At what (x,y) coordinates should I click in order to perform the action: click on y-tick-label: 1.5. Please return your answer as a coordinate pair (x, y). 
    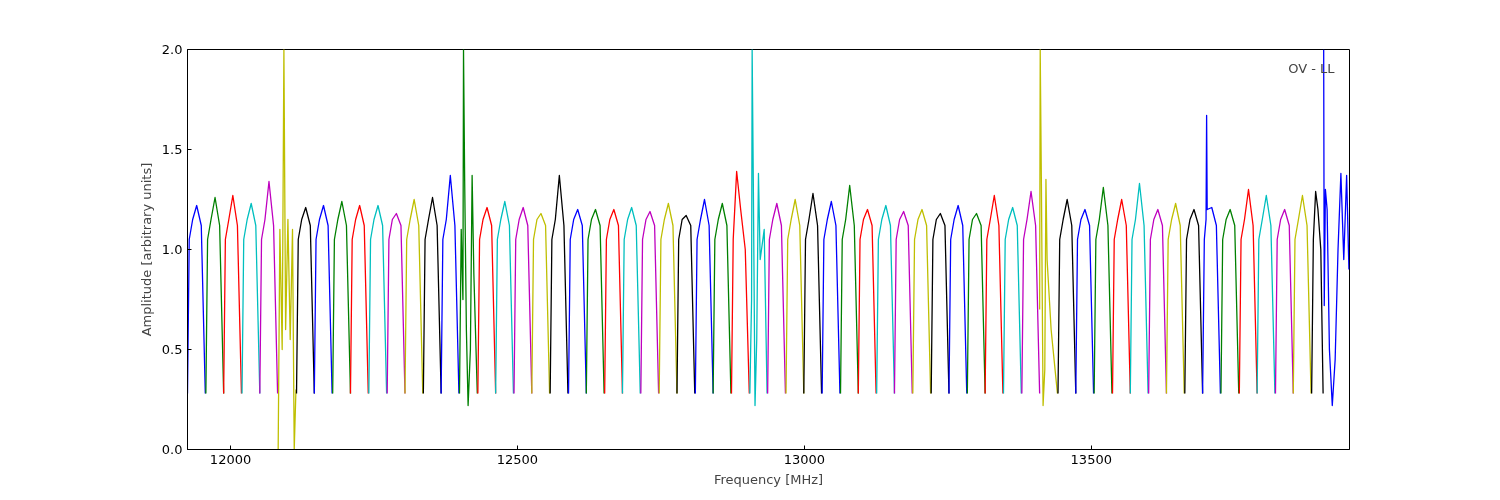
    Looking at the image, I should click on (172, 149).